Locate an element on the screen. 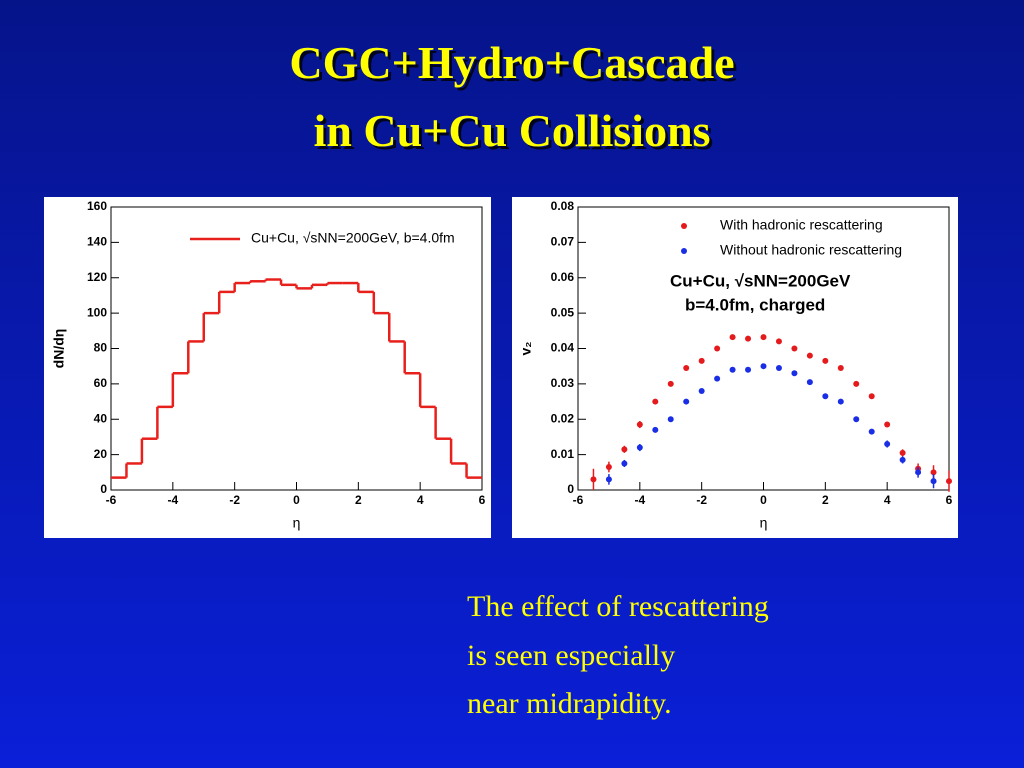  y-tick-label: 0.06 is located at coordinates (563, 277).